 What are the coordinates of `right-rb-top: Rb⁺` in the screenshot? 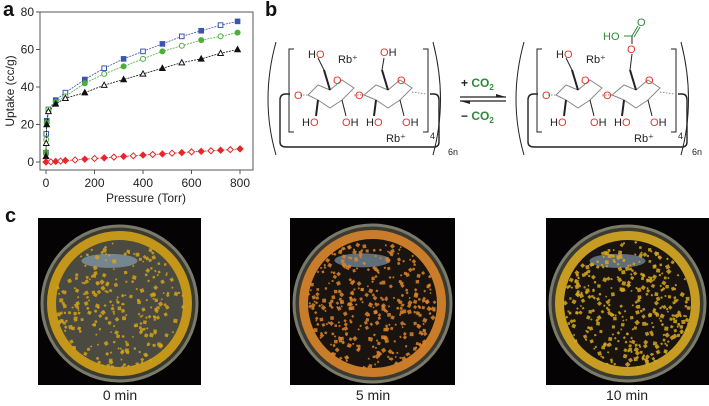 It's located at (596, 60).